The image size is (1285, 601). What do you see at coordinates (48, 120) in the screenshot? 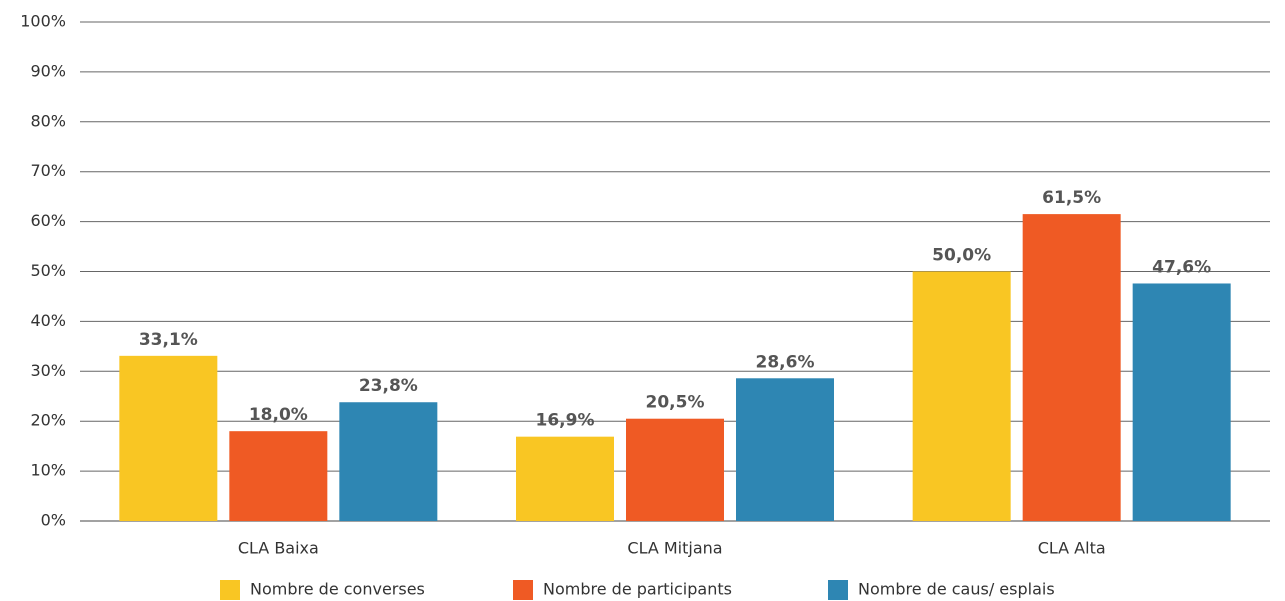
I see `y-tick-label: 80%` at bounding box center [48, 120].